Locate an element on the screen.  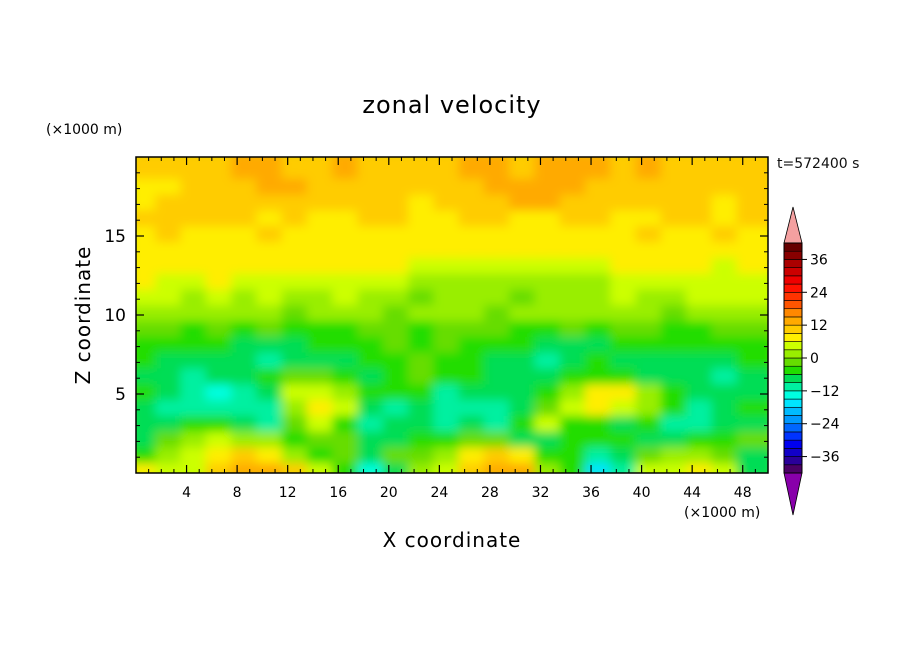
heatmap-cell is located at coordinates (752, 168).